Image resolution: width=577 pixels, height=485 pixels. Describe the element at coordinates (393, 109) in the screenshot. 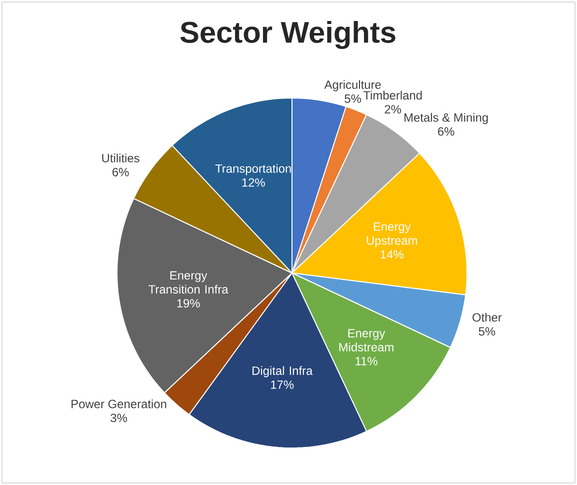

I see `data-label: 2%` at that location.